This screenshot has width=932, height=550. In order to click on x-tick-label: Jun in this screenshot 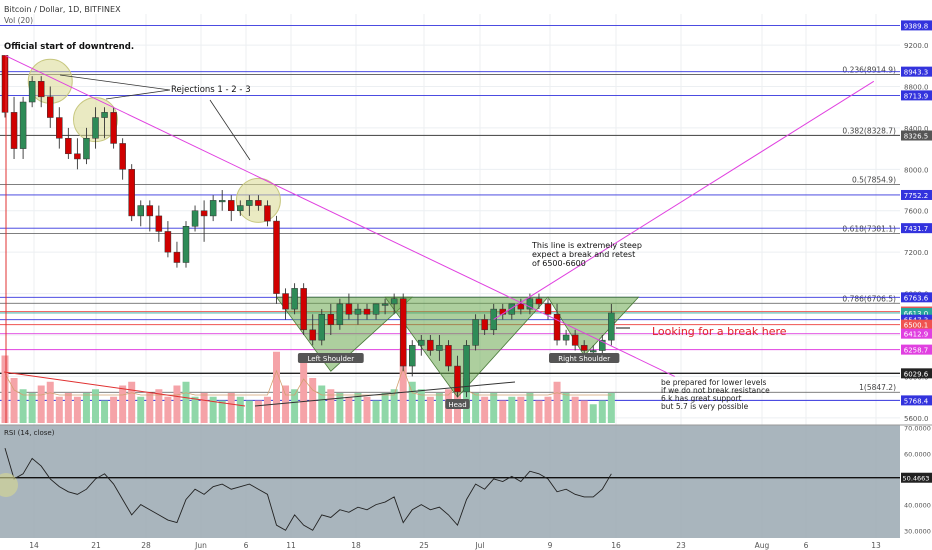, I will do `click(200, 545)`.